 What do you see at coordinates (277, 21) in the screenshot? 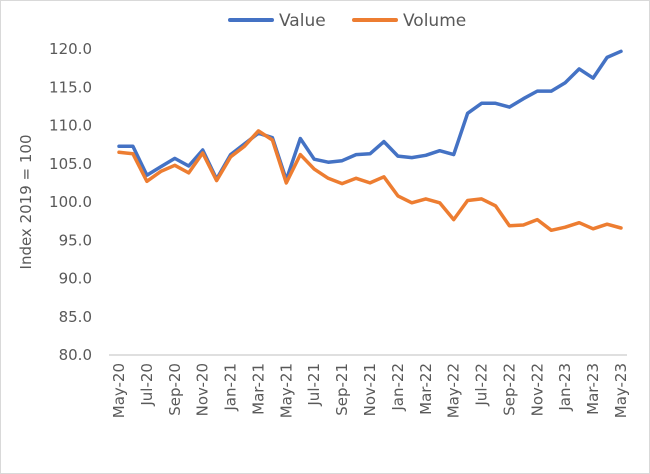
I see `legend-item-value: Value` at bounding box center [277, 21].